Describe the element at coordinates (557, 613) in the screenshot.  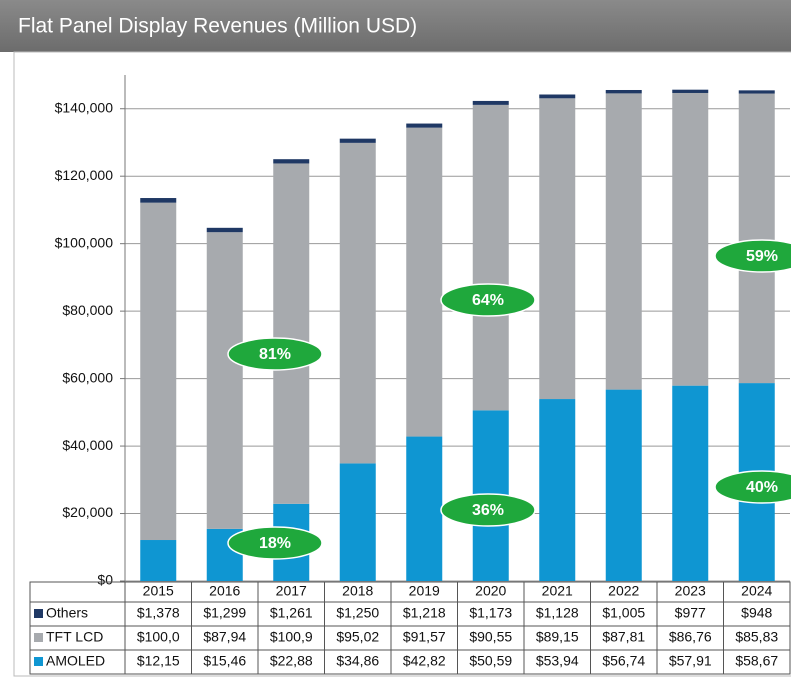
I see `table-value: $1,128` at that location.